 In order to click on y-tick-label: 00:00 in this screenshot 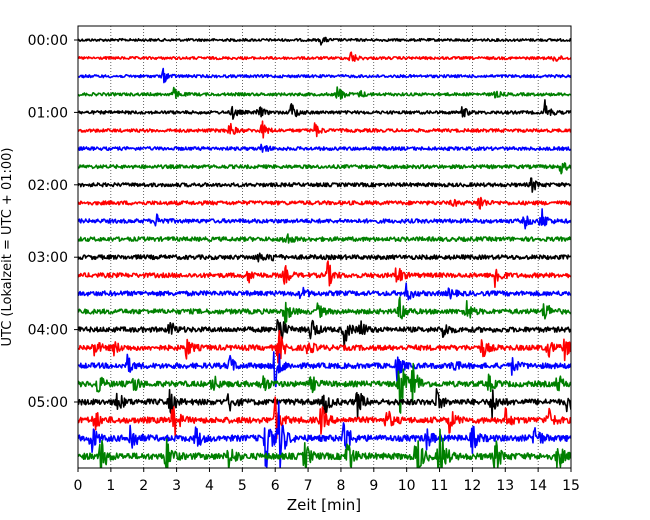, I will do `click(48, 41)`.